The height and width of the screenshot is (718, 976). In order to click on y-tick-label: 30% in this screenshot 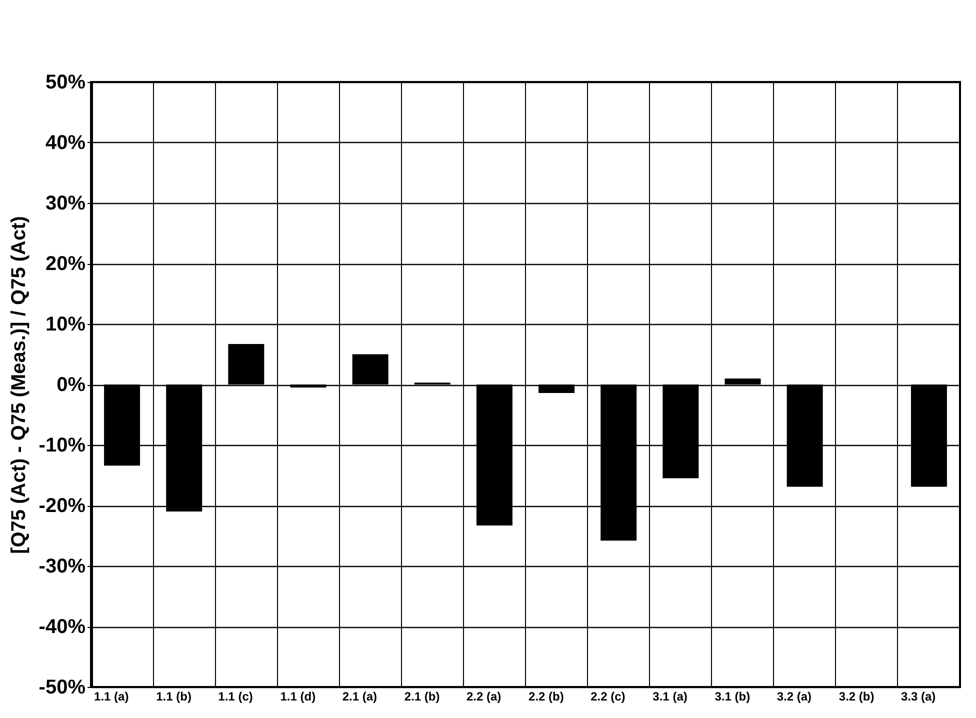, I will do `click(65, 203)`.